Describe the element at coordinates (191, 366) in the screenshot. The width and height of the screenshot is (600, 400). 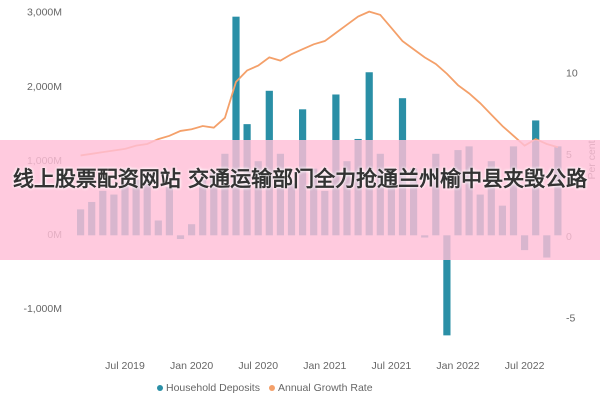
I see `x-tick-label: Jan 2020` at that location.